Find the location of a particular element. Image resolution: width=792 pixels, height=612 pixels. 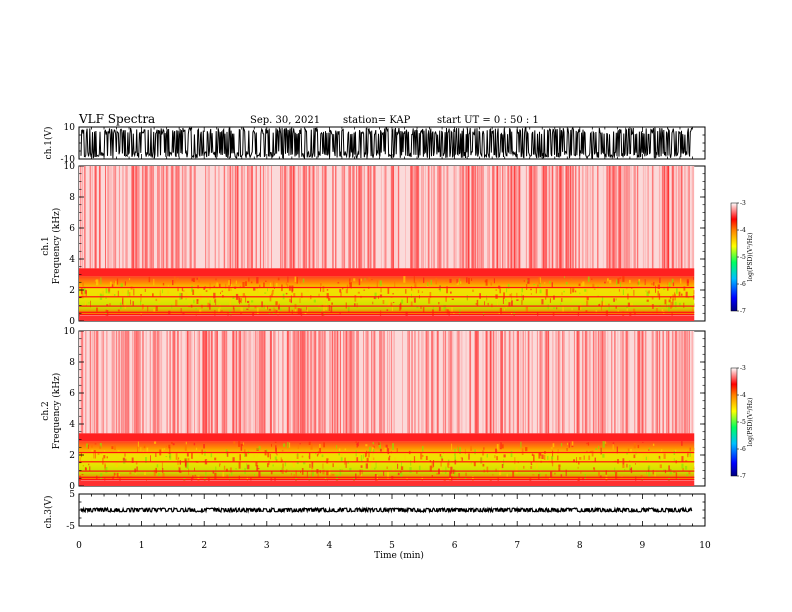

y-tick-label: 4 is located at coordinates (72, 260).